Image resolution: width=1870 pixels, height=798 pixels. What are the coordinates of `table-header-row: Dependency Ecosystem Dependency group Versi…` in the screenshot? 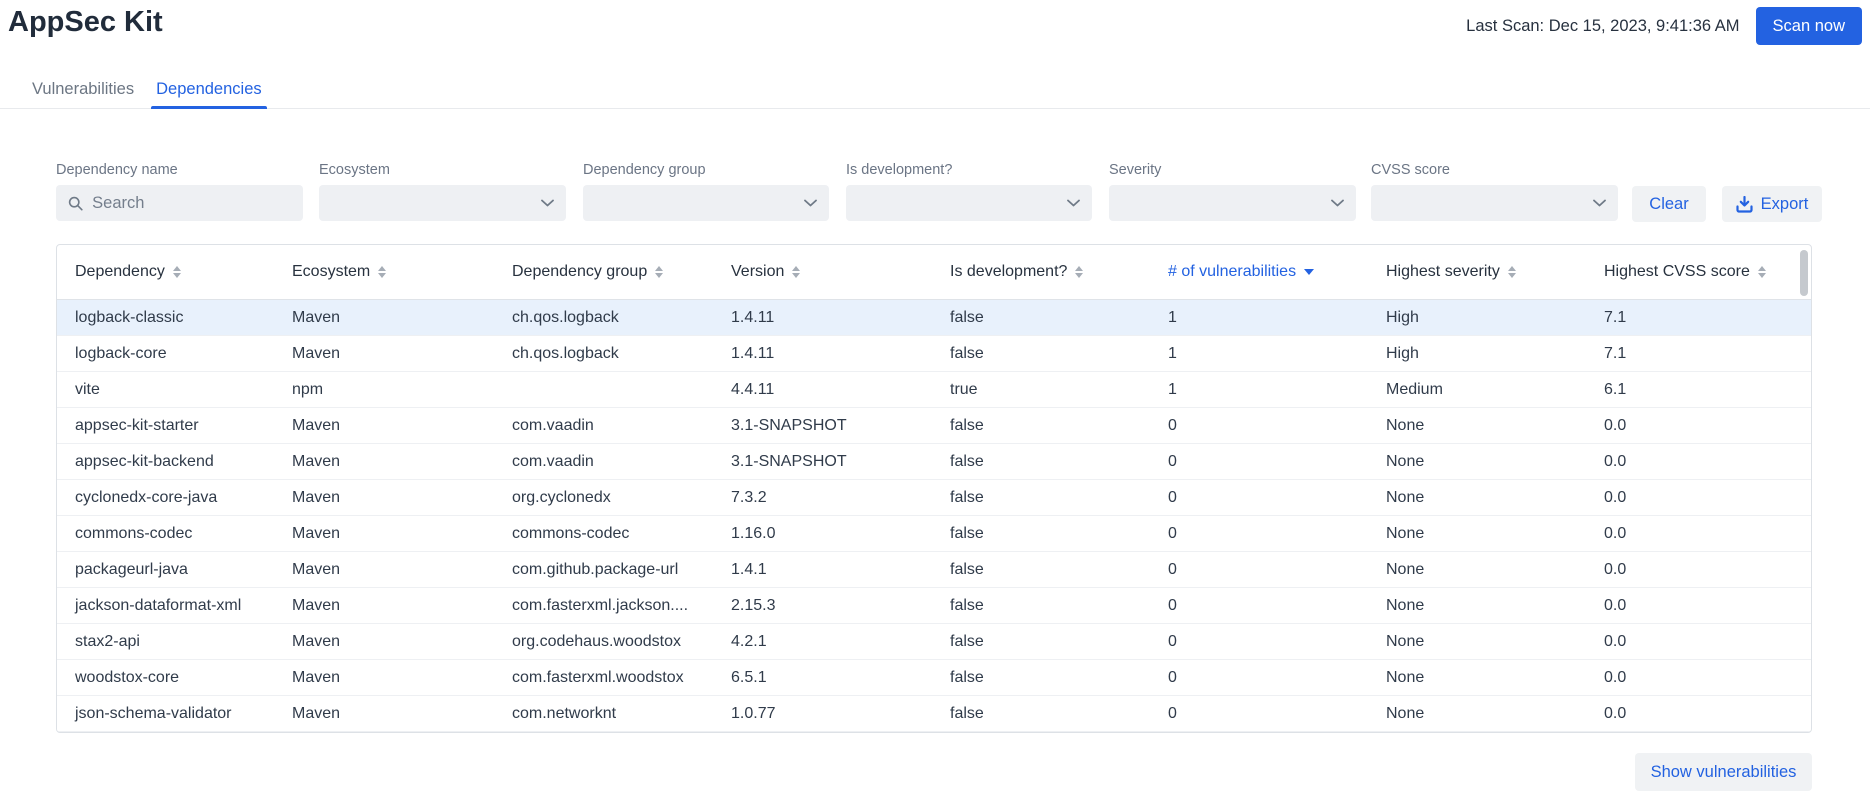 It's located at (934, 272).